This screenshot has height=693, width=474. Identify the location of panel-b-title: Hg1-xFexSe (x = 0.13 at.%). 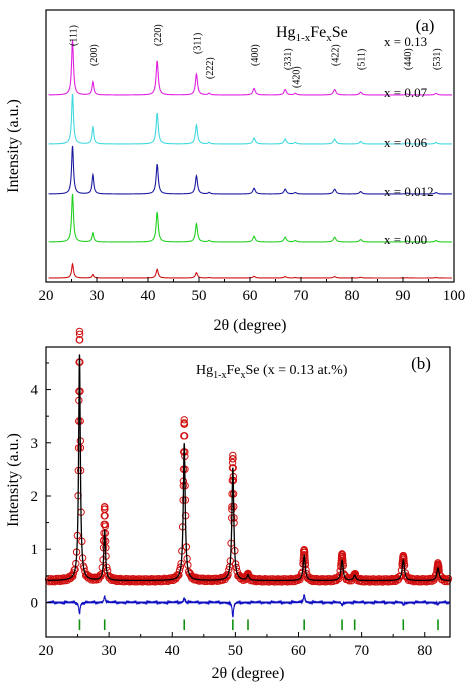
(272, 372).